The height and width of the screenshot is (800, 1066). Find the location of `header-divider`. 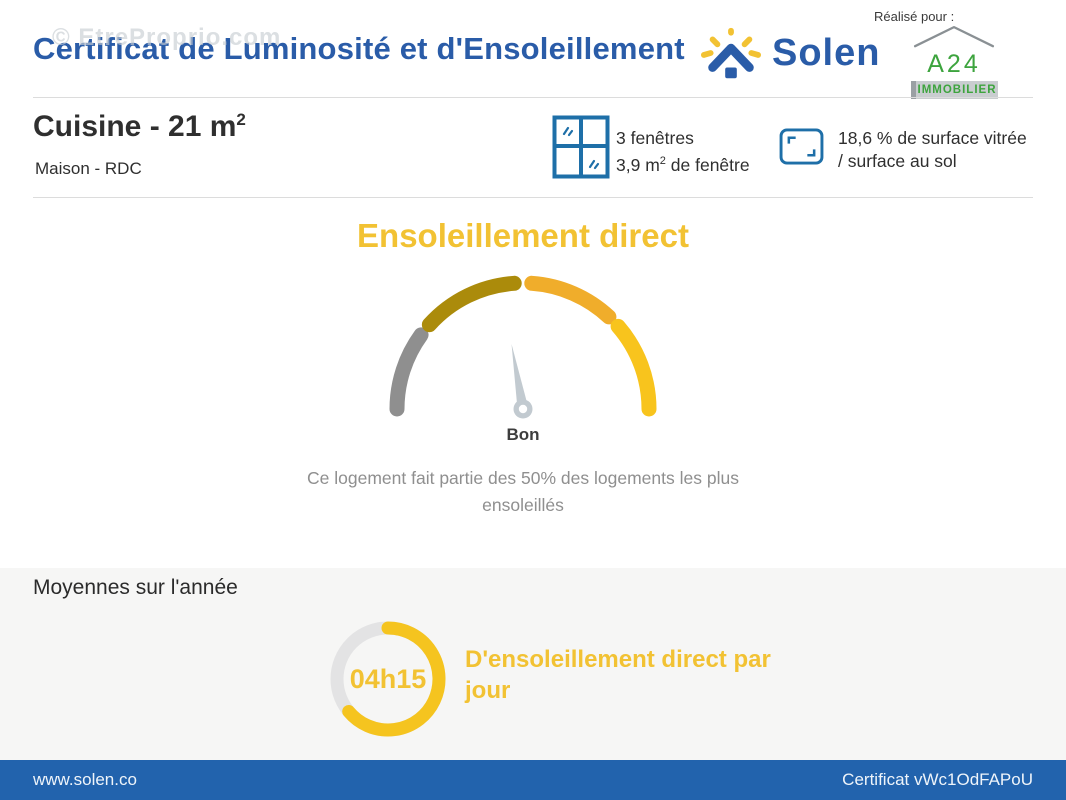

header-divider is located at coordinates (533, 97).